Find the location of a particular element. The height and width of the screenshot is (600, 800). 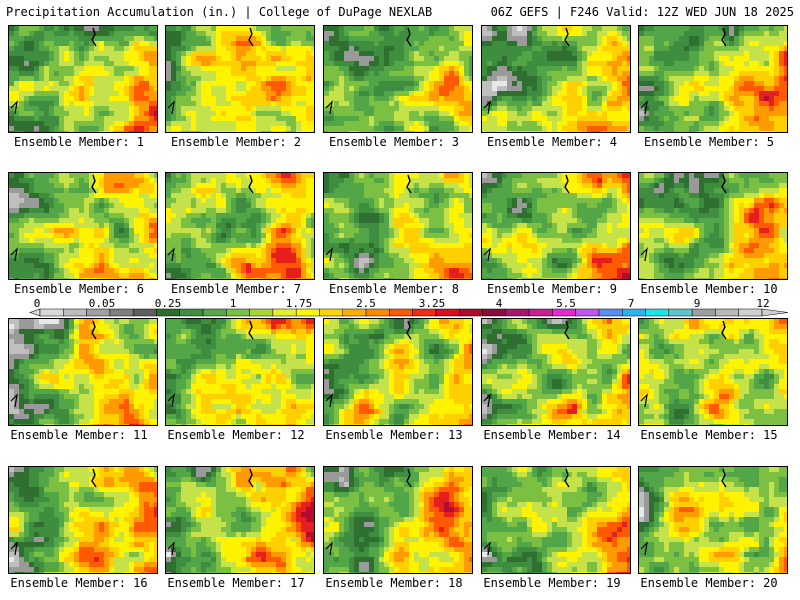

ensemble-panel-11: Ensemble Member: 11 is located at coordinates (81, 380).